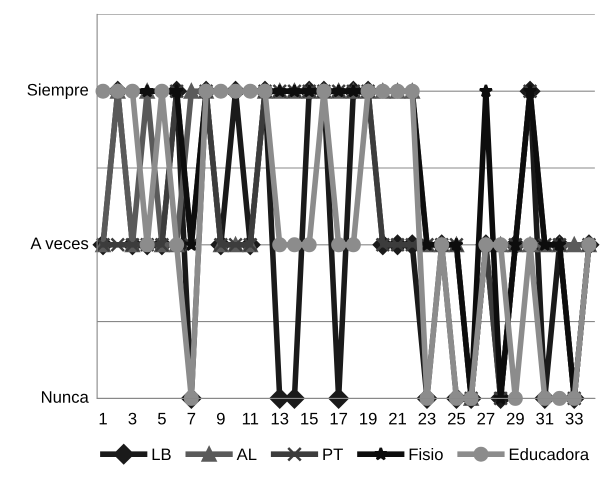 This screenshot has height=480, width=607. Describe the element at coordinates (485, 418) in the screenshot. I see `x-tick-label: 27` at that location.